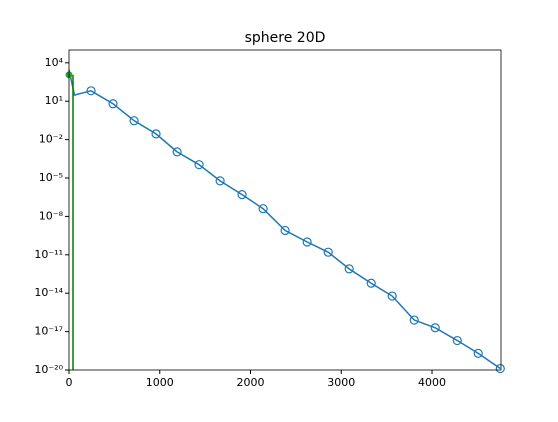 This screenshot has height=422, width=558. Describe the element at coordinates (48, 369) in the screenshot. I see `y-tick-label: 10⁻²⁰` at that location.